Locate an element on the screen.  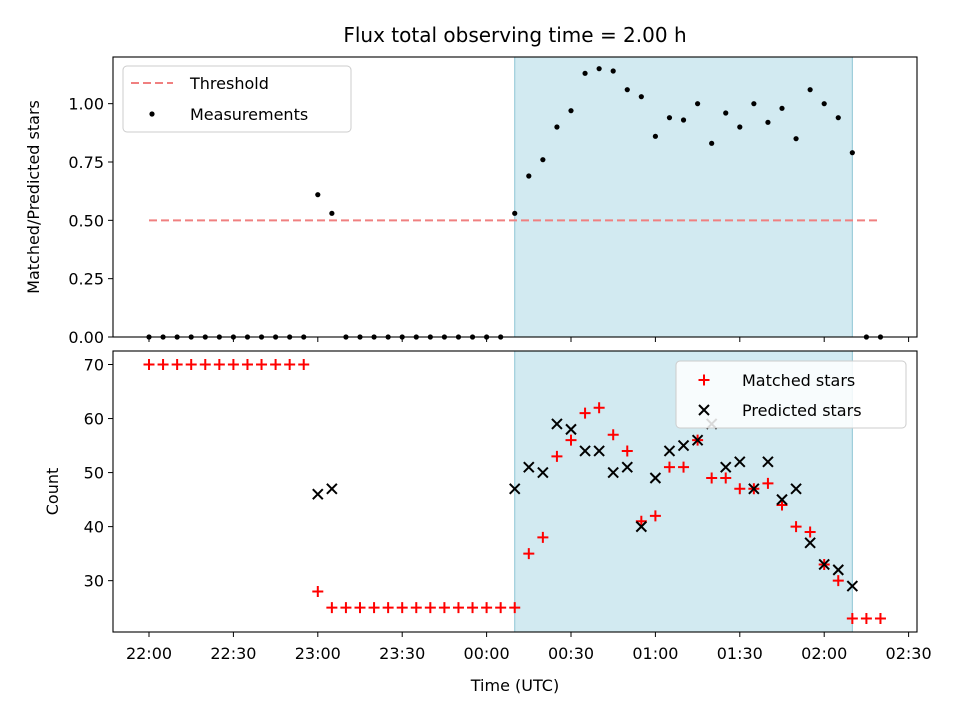
x-tick-label: 22:30 is located at coordinates (233, 653).